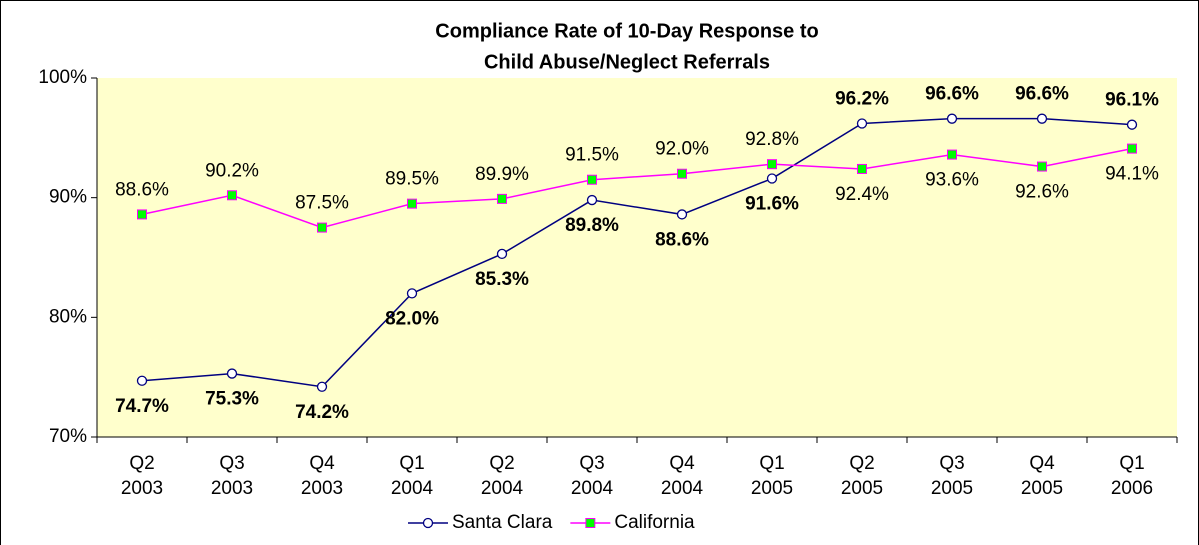  I want to click on legend-label: California, so click(654, 522).